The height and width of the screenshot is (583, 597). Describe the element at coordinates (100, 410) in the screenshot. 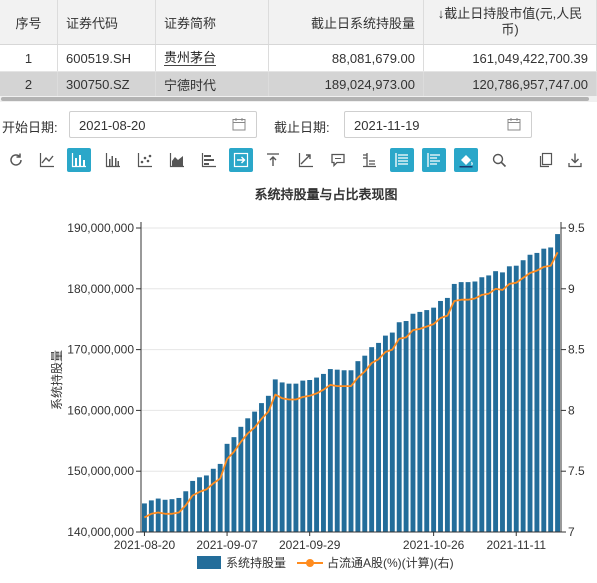

I see `y-tick-label: 160,000,000` at that location.